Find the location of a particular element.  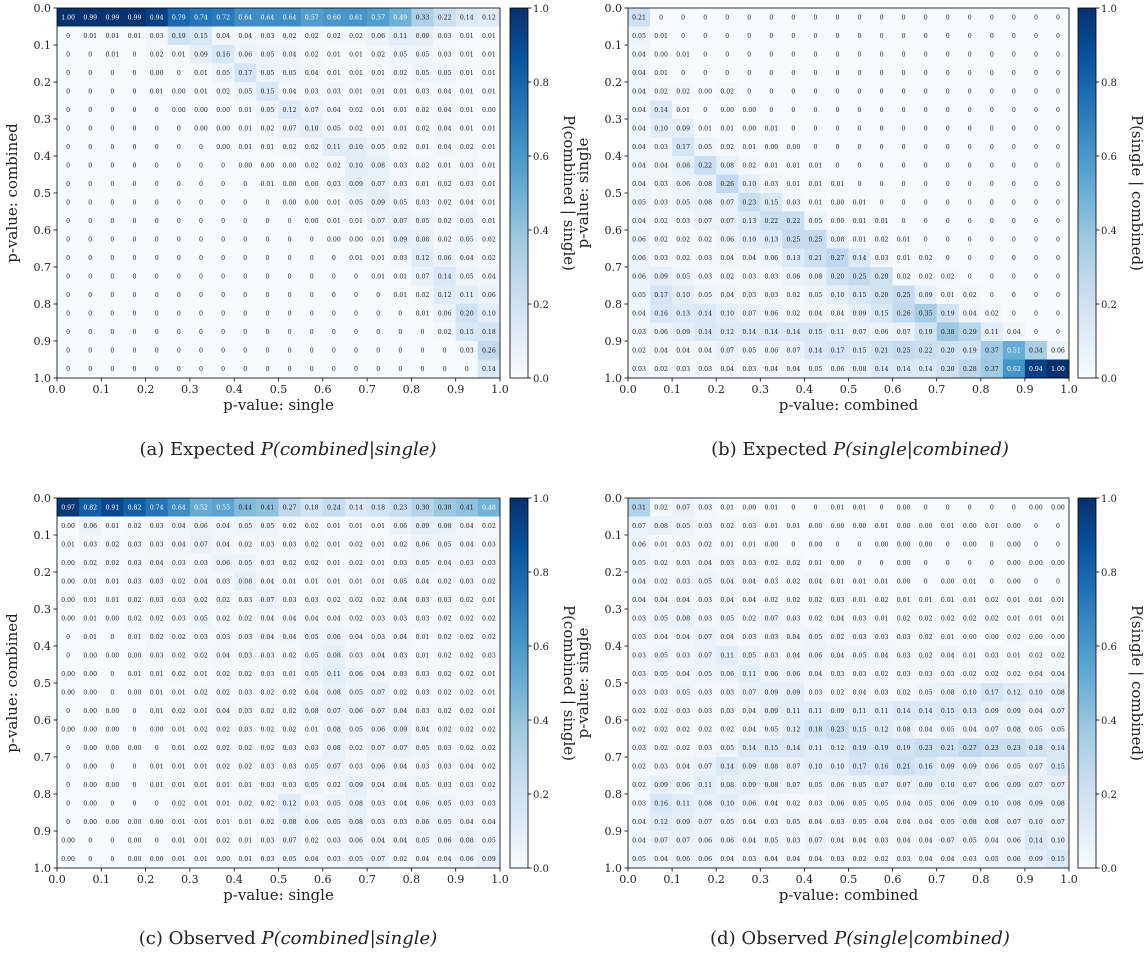

cell-value-label: 0.44 is located at coordinates (245, 507).